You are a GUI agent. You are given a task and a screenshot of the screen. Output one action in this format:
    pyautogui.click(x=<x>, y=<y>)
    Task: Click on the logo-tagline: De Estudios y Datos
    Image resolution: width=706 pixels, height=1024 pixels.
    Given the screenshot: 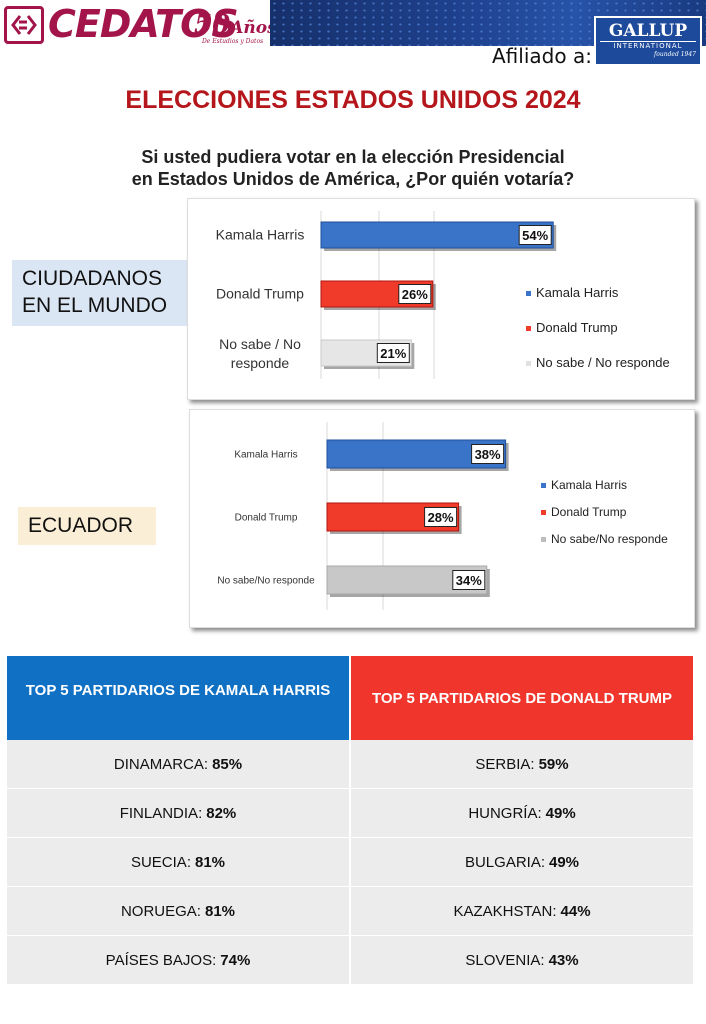 What is the action you would take?
    pyautogui.click(x=233, y=41)
    